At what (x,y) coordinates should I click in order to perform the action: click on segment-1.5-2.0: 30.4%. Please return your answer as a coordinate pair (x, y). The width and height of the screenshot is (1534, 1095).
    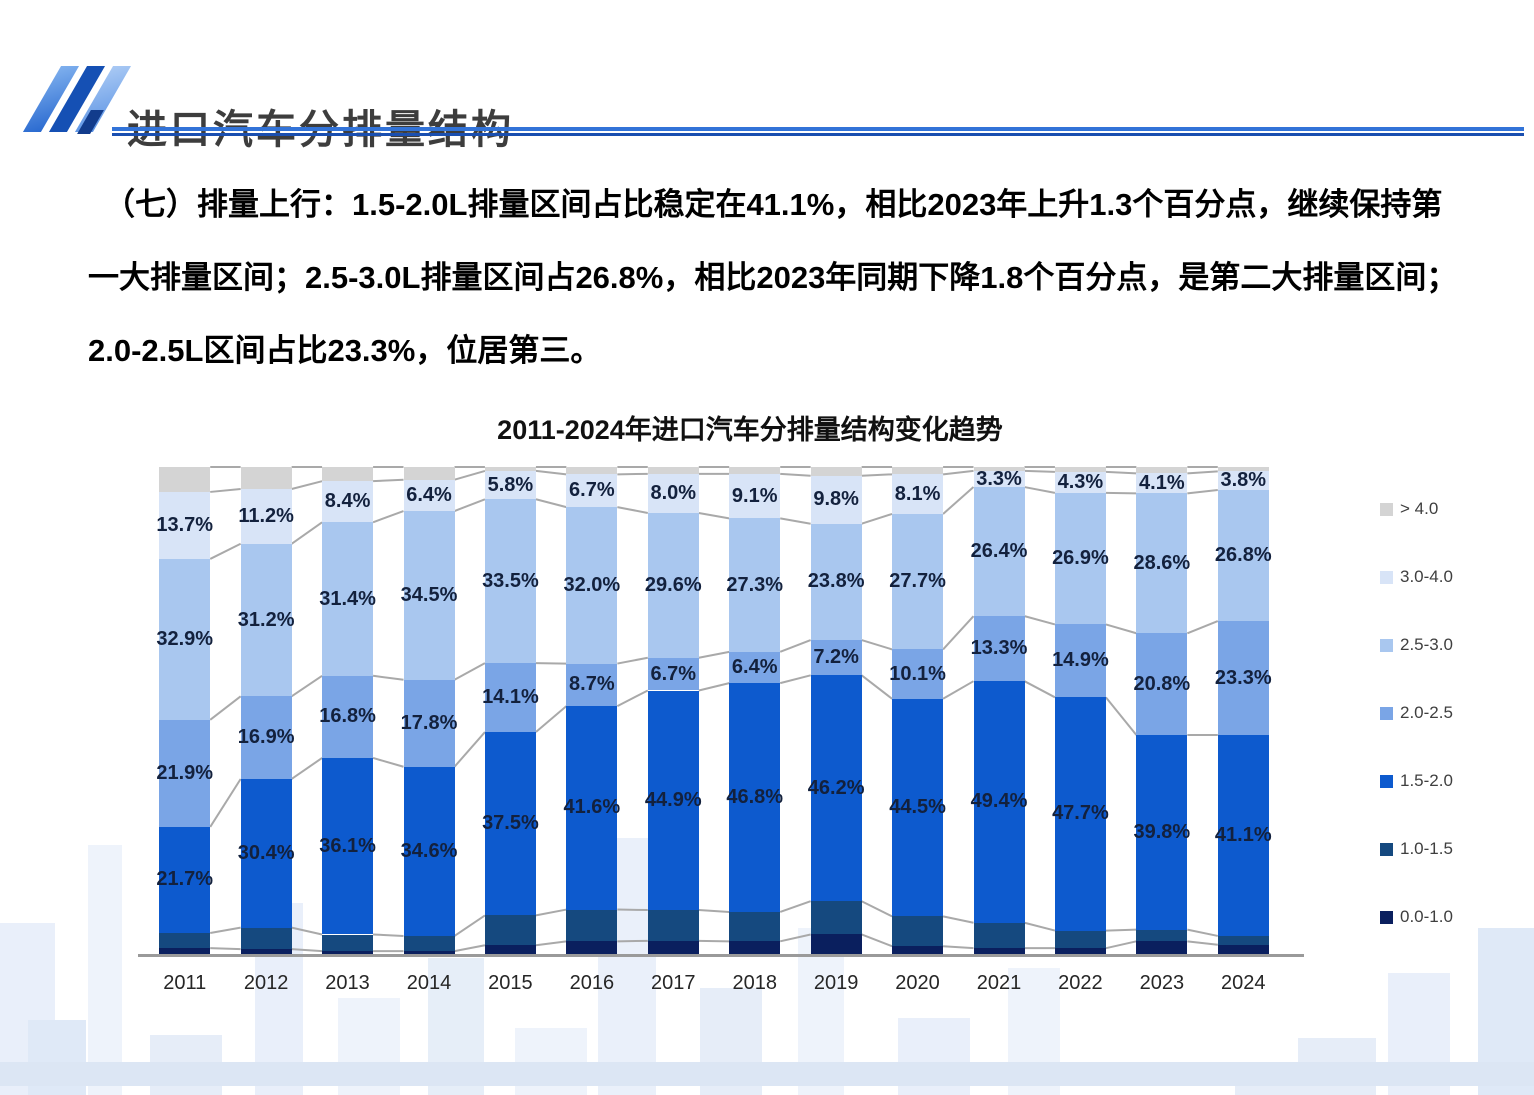
    Looking at the image, I should click on (266, 853).